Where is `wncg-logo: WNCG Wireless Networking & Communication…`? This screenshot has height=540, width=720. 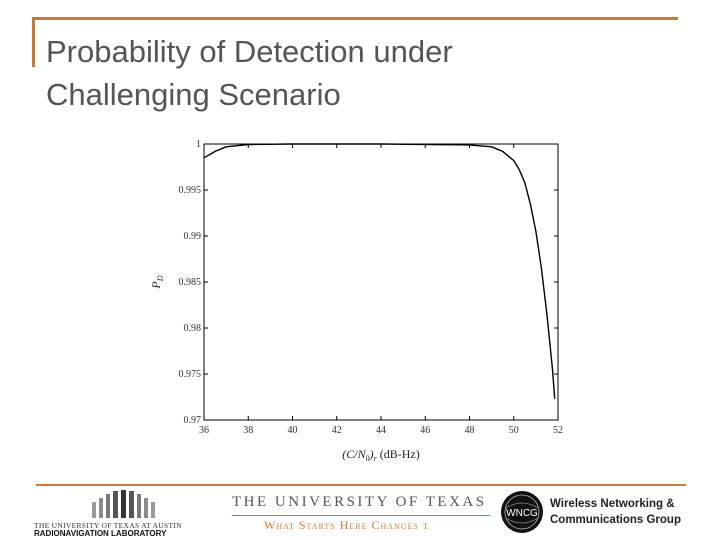 wncg-logo: WNCG Wireless Networking & Communication… is located at coordinates (600, 513).